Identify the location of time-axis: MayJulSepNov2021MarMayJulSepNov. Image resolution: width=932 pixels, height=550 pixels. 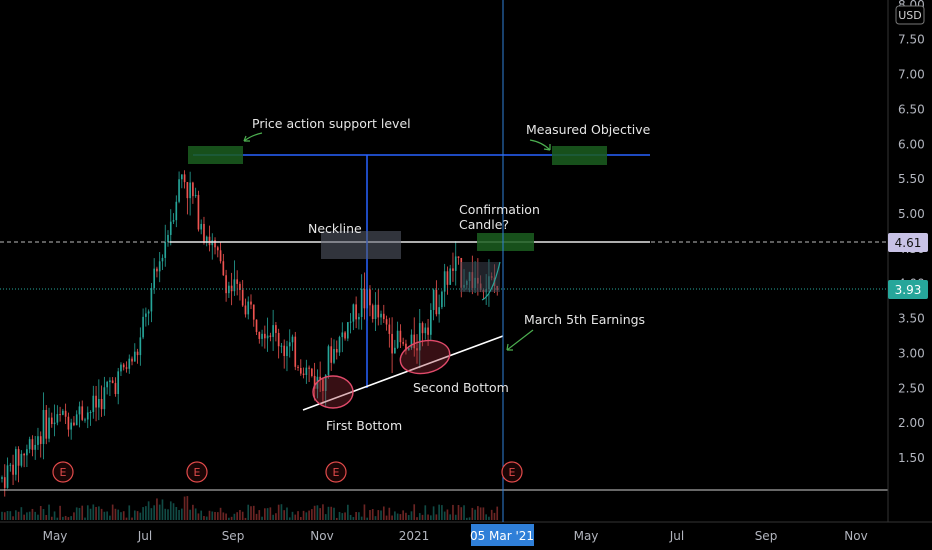
(455, 536).